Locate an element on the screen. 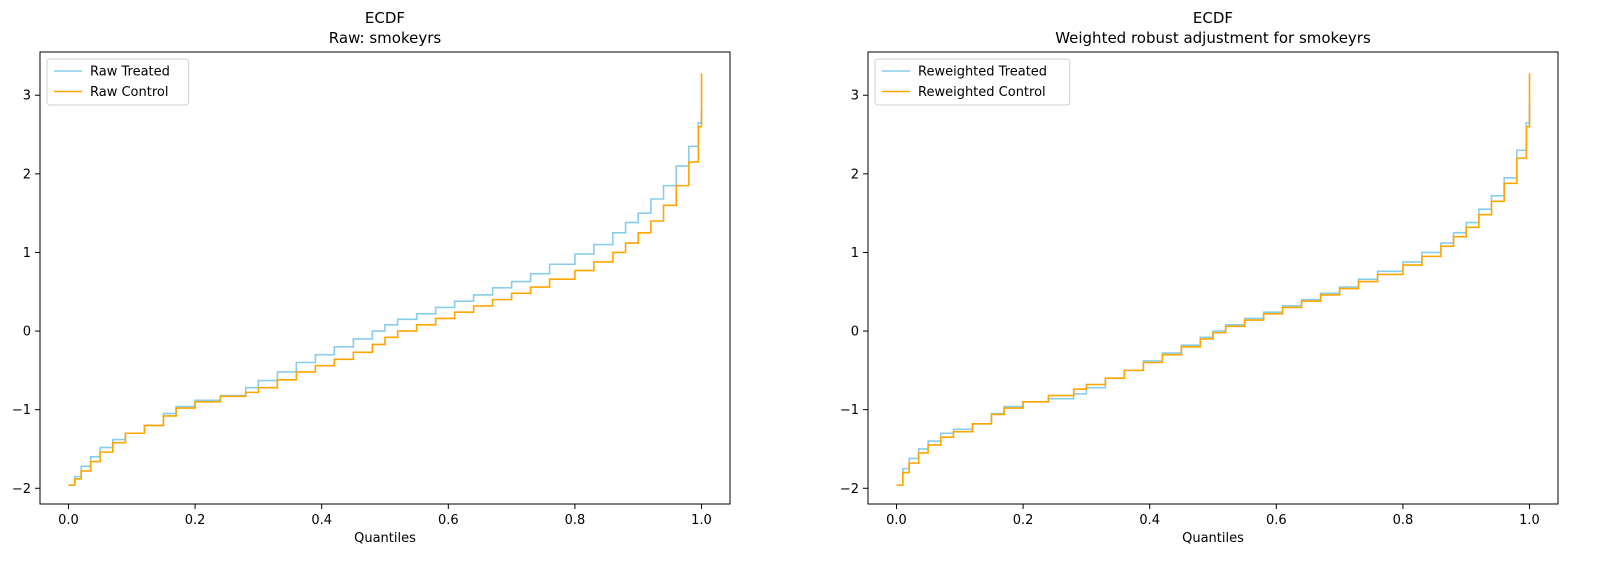 This screenshot has width=1600, height=568. legend: Raw Treated Raw Control is located at coordinates (118, 82).